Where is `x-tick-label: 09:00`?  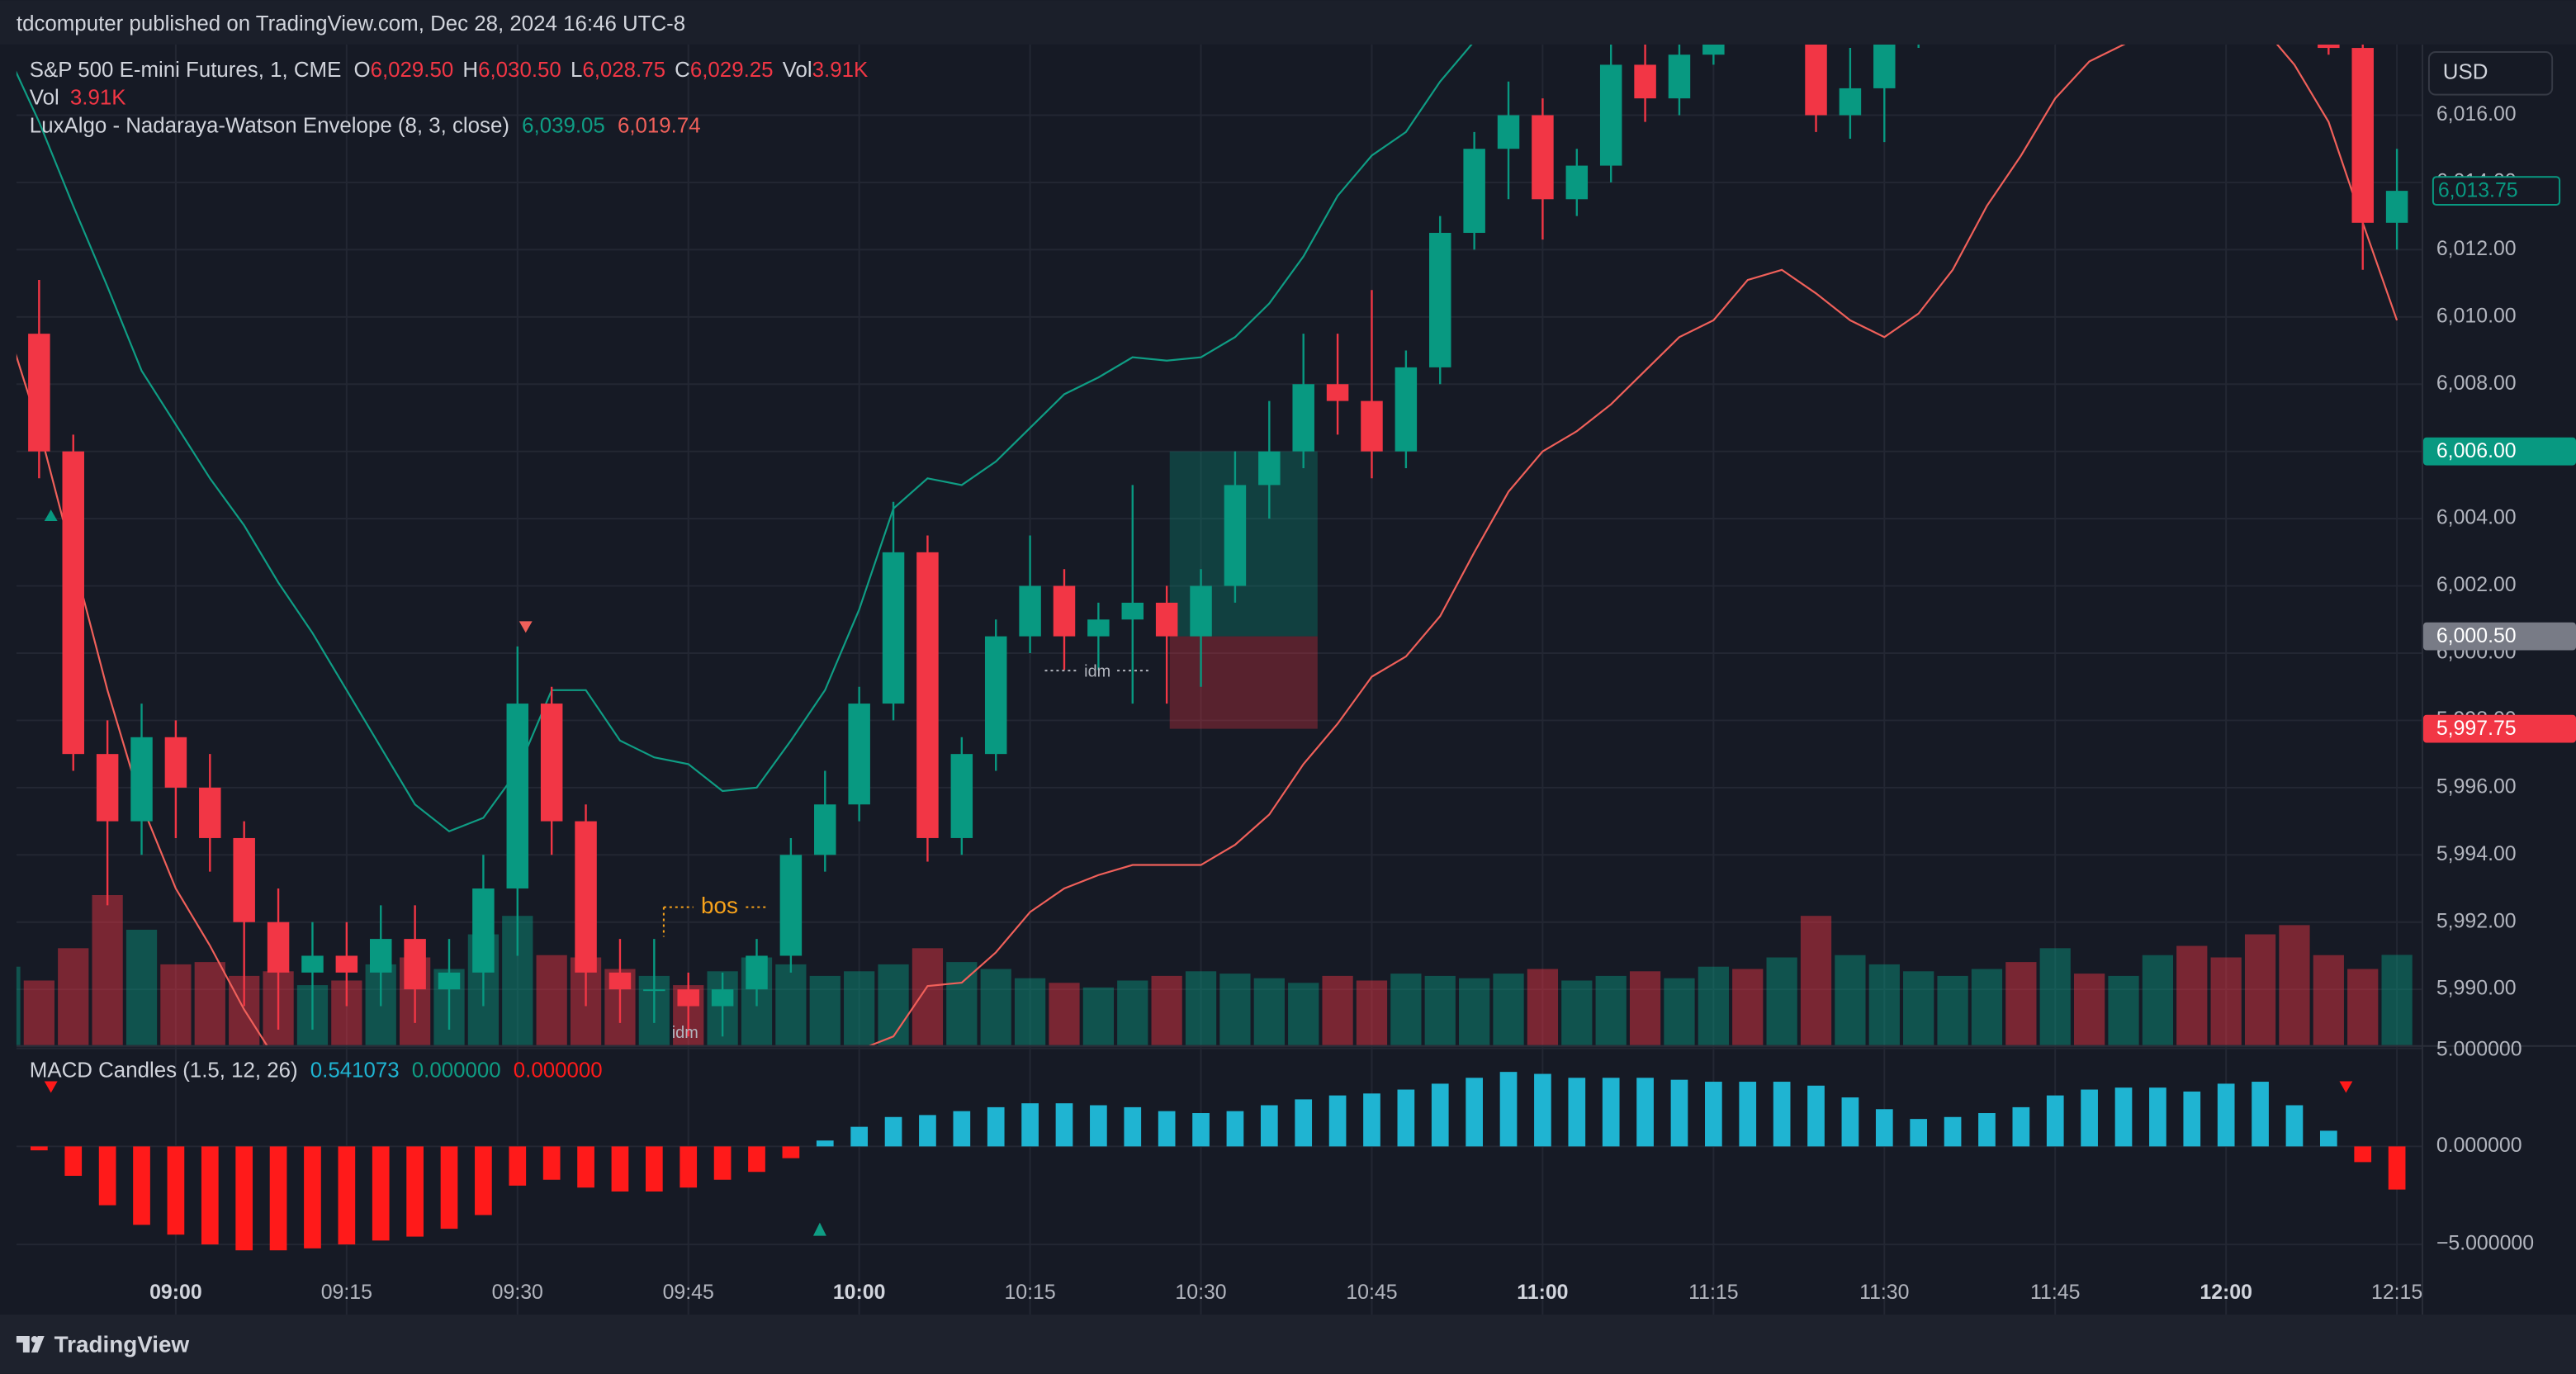 x-tick-label: 09:00 is located at coordinates (175, 1292).